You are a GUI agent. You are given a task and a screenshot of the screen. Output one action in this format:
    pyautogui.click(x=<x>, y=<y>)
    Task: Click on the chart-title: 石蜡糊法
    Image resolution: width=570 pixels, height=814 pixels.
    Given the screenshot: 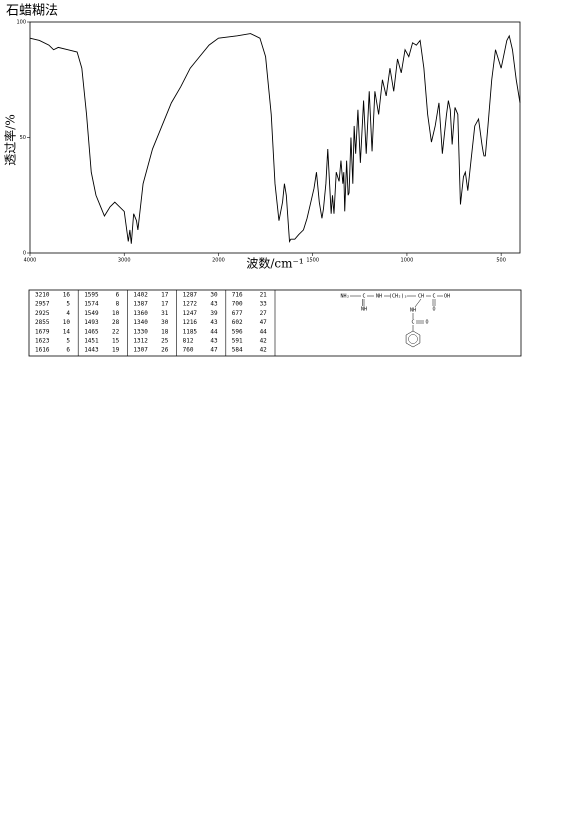 What is the action you would take?
    pyautogui.click(x=32, y=11)
    